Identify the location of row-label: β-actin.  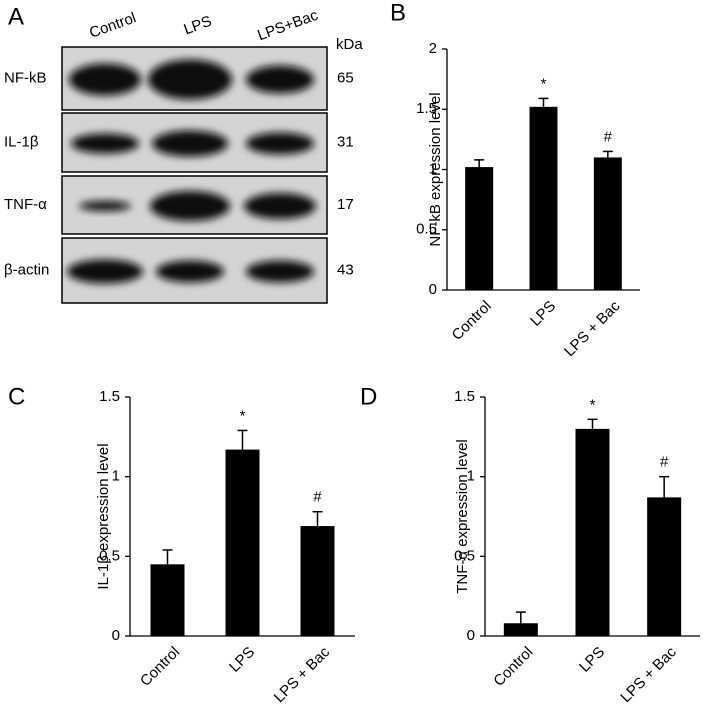
(26, 269).